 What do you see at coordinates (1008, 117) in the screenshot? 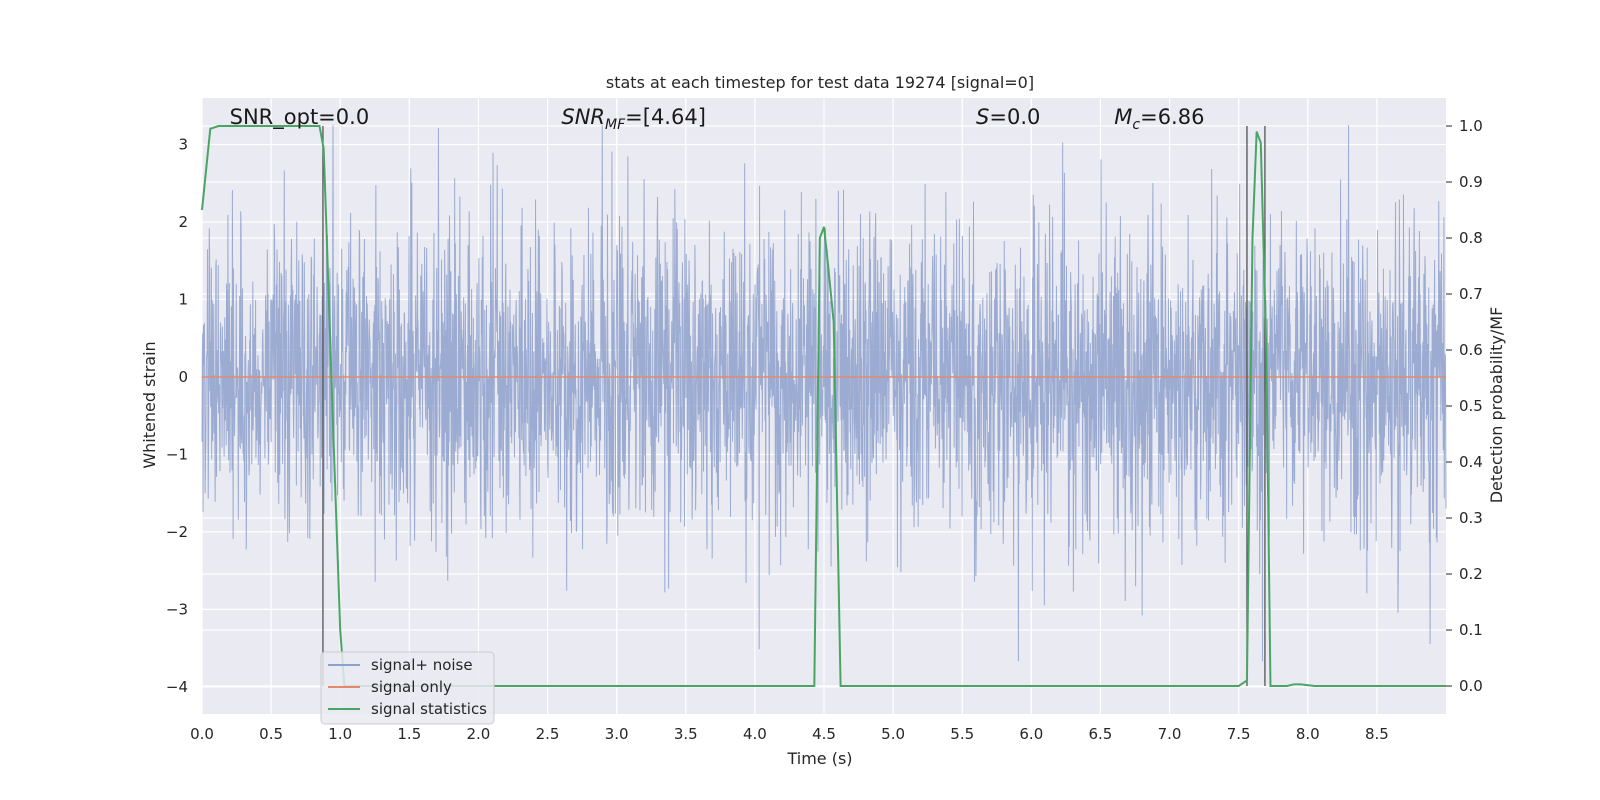
I see `annotation-text: S=0.0` at bounding box center [1008, 117].